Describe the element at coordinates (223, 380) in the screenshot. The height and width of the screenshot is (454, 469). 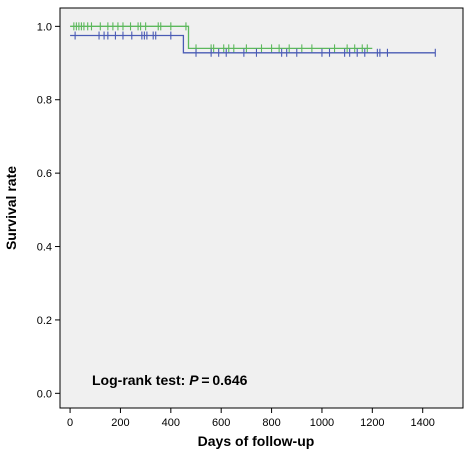
I see `annotation-p-value: = 0.646` at that location.